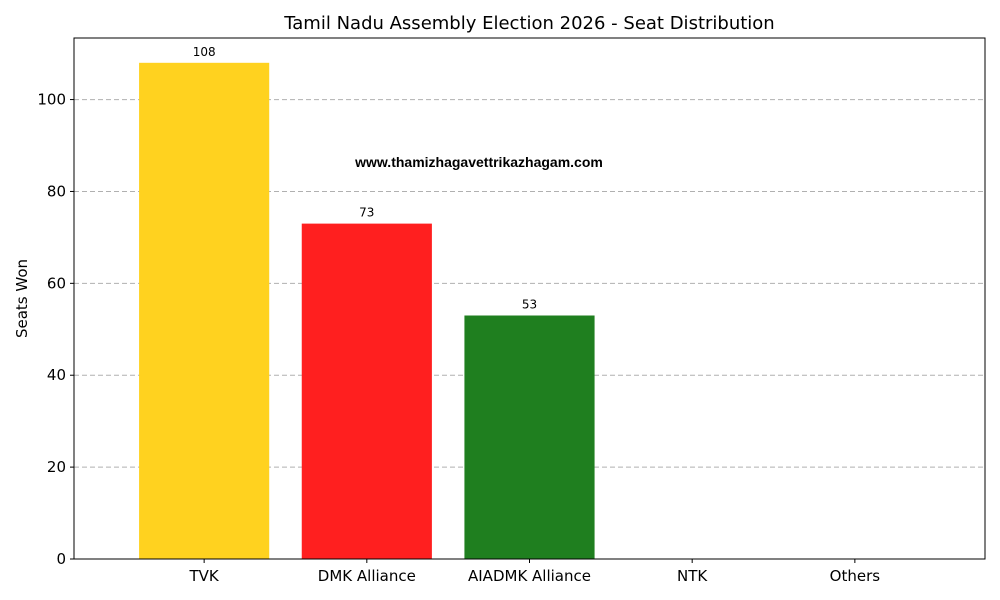 The image size is (1000, 600). I want to click on y-axis-ticks: 0 20 40 60 80 100, so click(55, 329).